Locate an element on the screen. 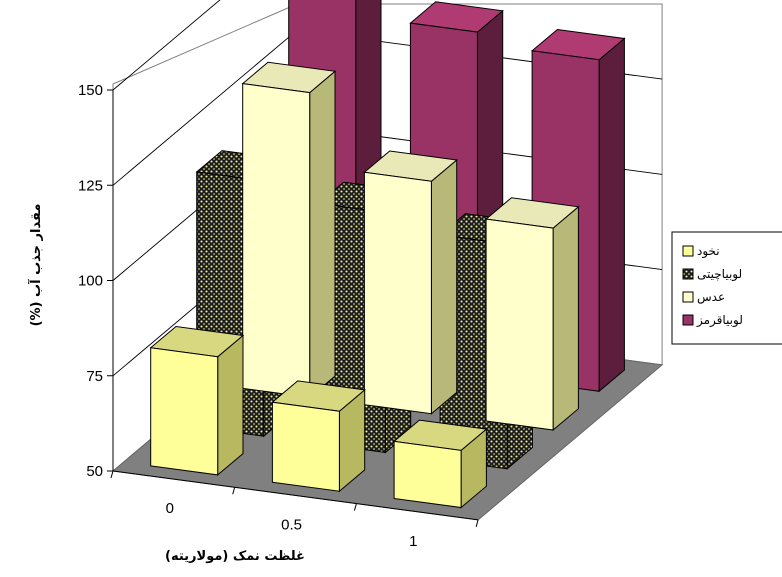  legend-label: نخود is located at coordinates (708, 251).